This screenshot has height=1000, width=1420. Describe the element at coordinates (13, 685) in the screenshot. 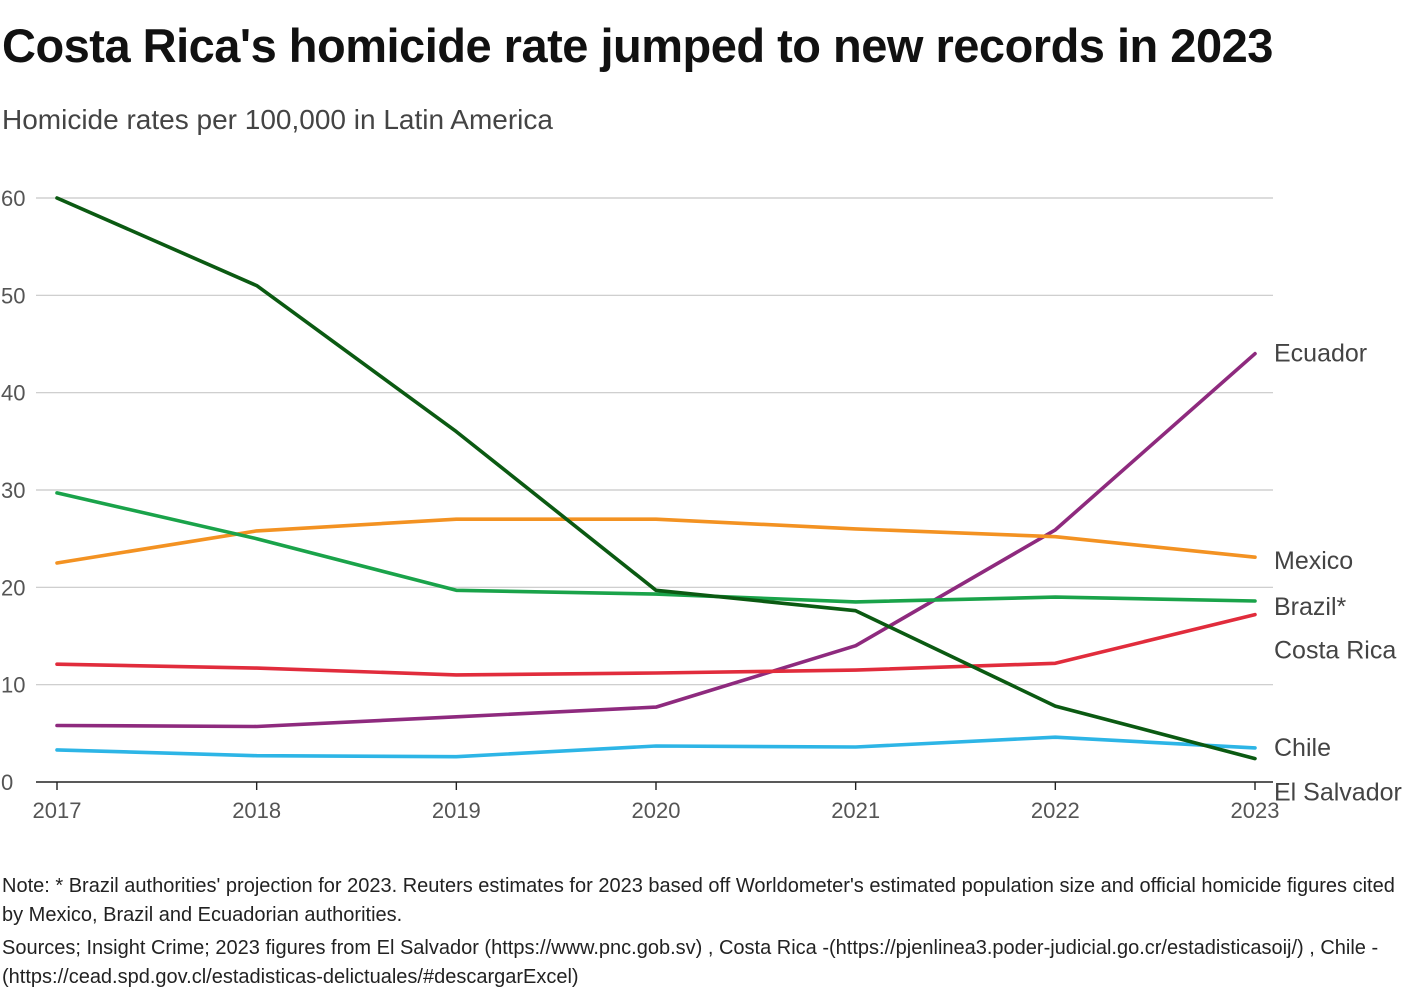

I see `y-tick-label: 10` at that location.